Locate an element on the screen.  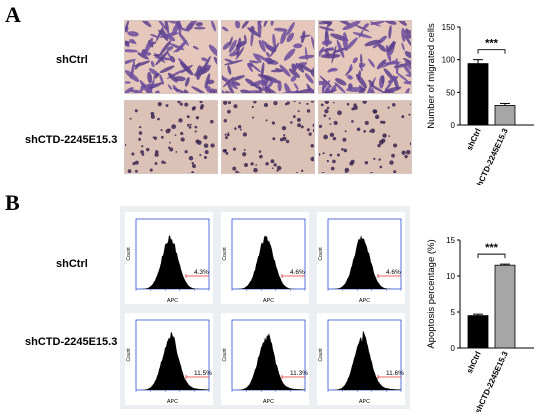
gate-percentage: 4.3% is located at coordinates (201, 272).